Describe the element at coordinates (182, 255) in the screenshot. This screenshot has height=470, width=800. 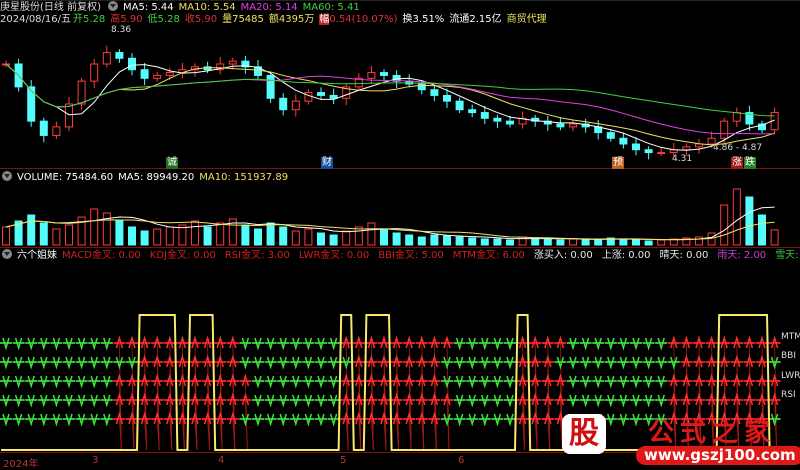
I see `indicator-item: KDJ金叉: 0.00` at that location.